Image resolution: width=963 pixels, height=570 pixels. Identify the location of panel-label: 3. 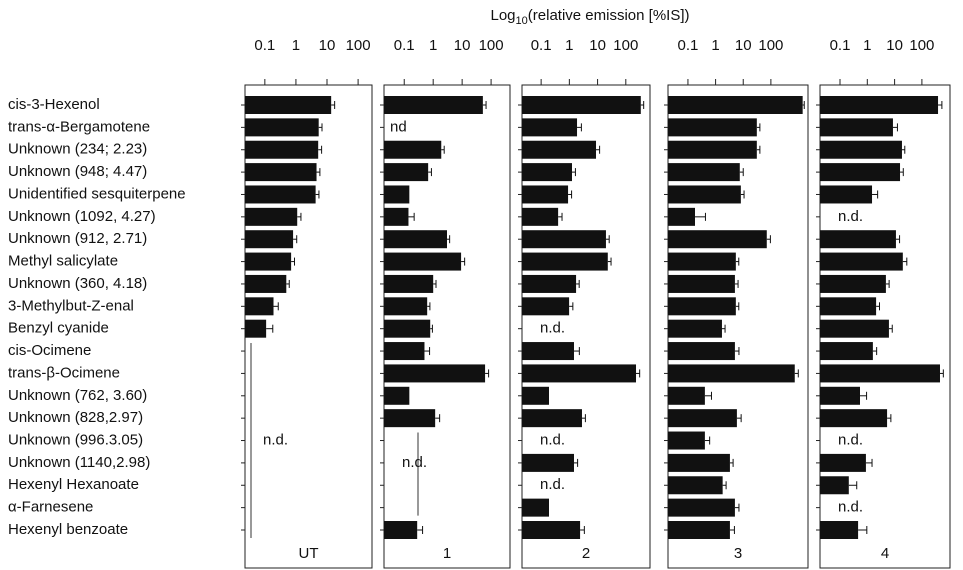
(738, 553).